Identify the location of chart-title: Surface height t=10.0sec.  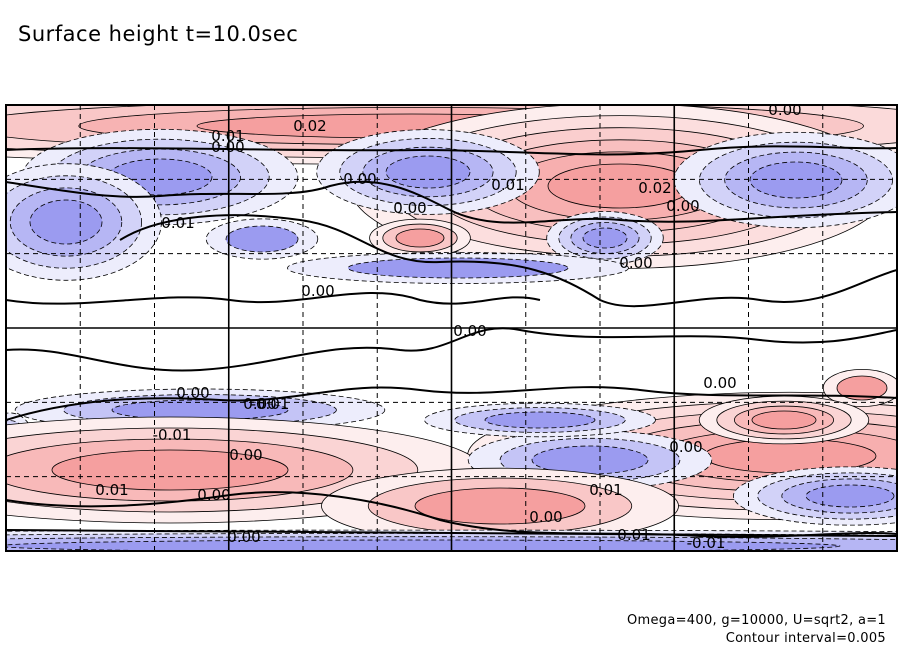
(158, 34).